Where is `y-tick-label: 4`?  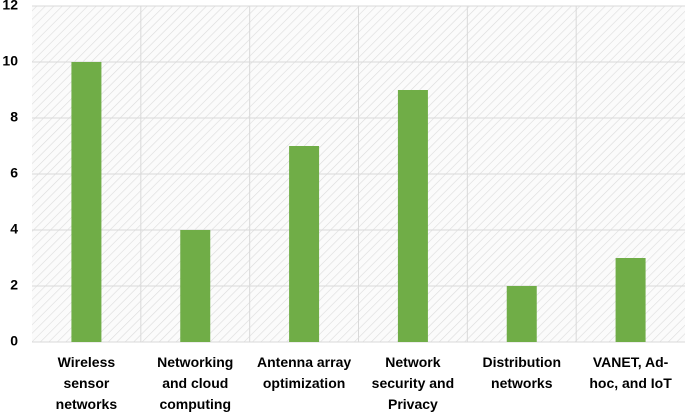
y-tick-label: 4 is located at coordinates (14, 229).